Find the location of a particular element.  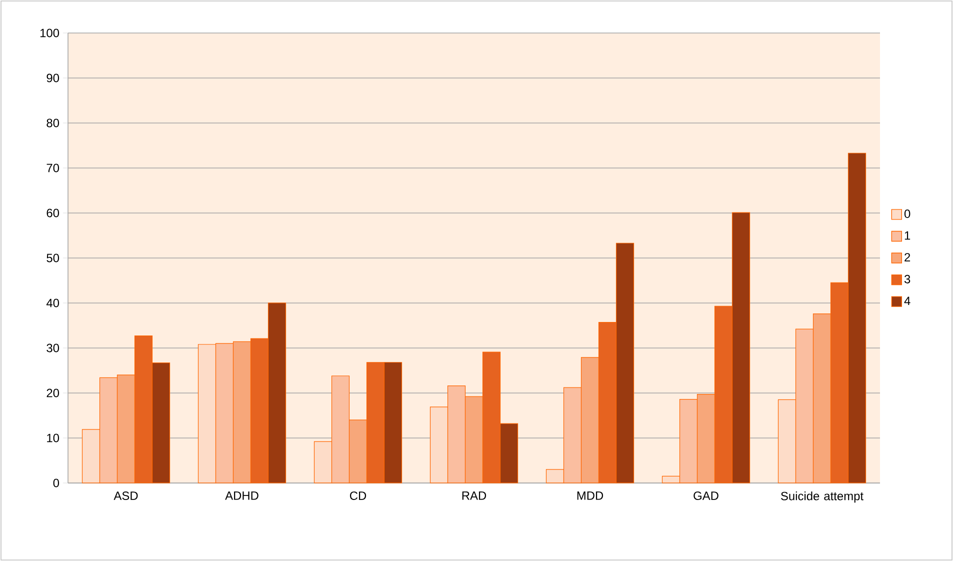

y-tick-label: 30 is located at coordinates (53, 348).